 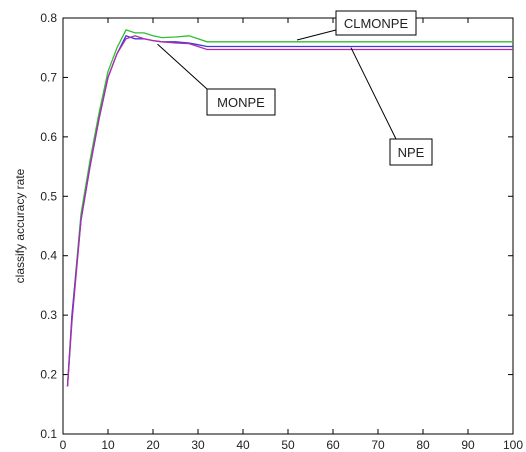 What do you see at coordinates (48, 434) in the screenshot?
I see `y-tick-label: 0.1` at bounding box center [48, 434].